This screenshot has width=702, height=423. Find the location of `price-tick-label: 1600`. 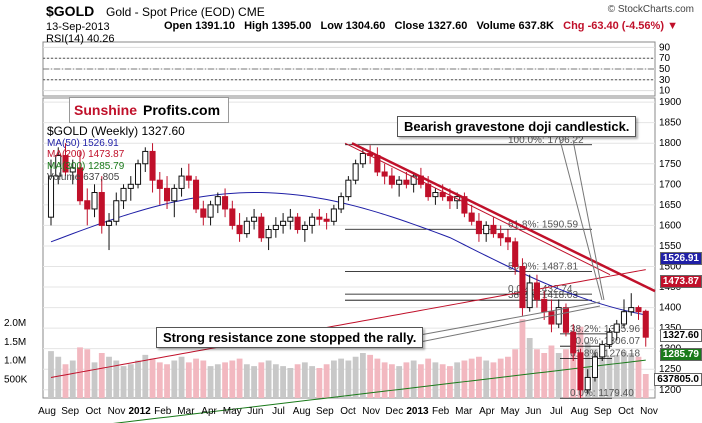

price-tick-label: 1600 is located at coordinates (670, 225).